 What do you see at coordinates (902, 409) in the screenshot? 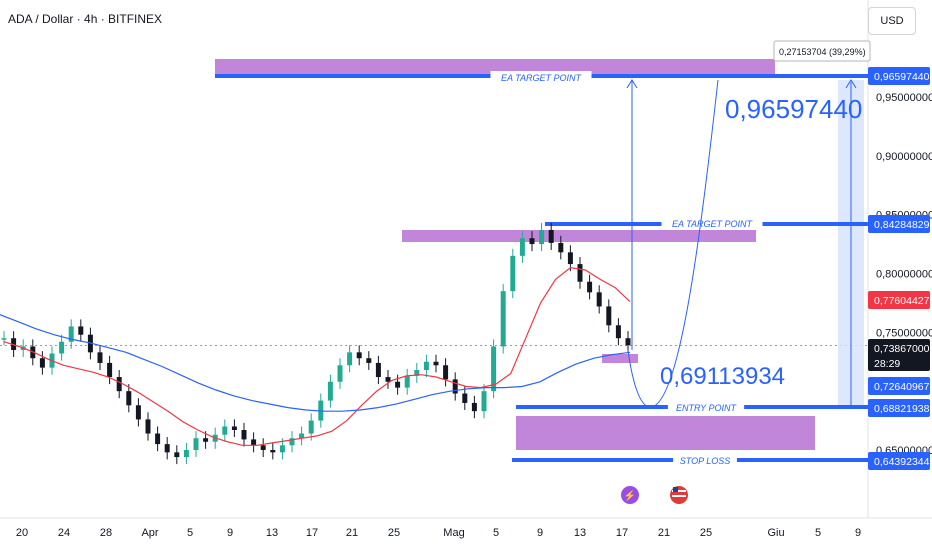
I see `price-tag-entry: 0,68821938` at bounding box center [902, 409].